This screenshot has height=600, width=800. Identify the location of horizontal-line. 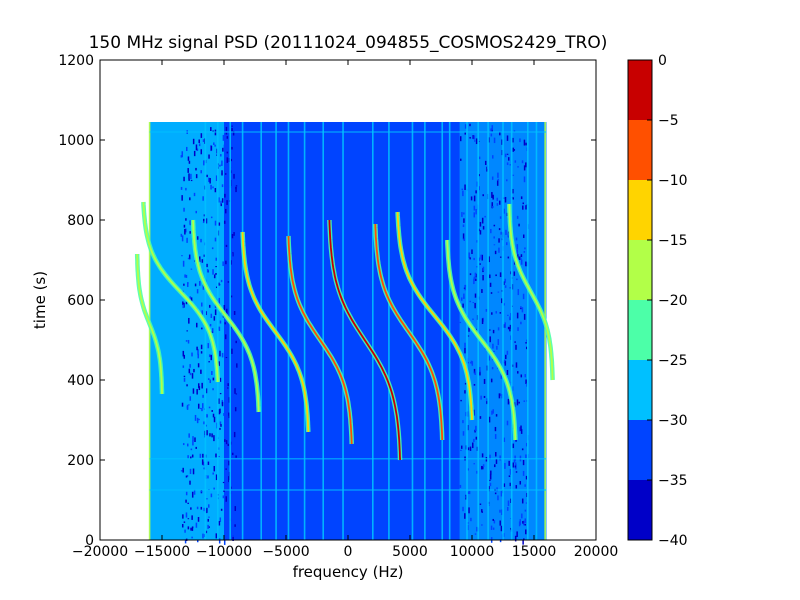
(348, 459).